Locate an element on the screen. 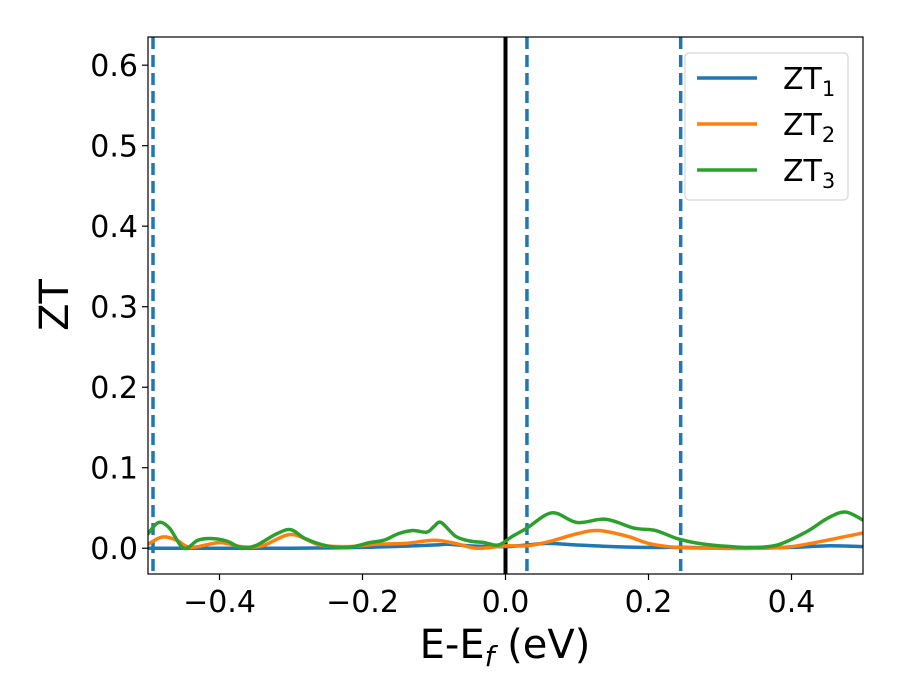 The image size is (900, 700). x-tick-label: −0.4 is located at coordinates (219, 602).